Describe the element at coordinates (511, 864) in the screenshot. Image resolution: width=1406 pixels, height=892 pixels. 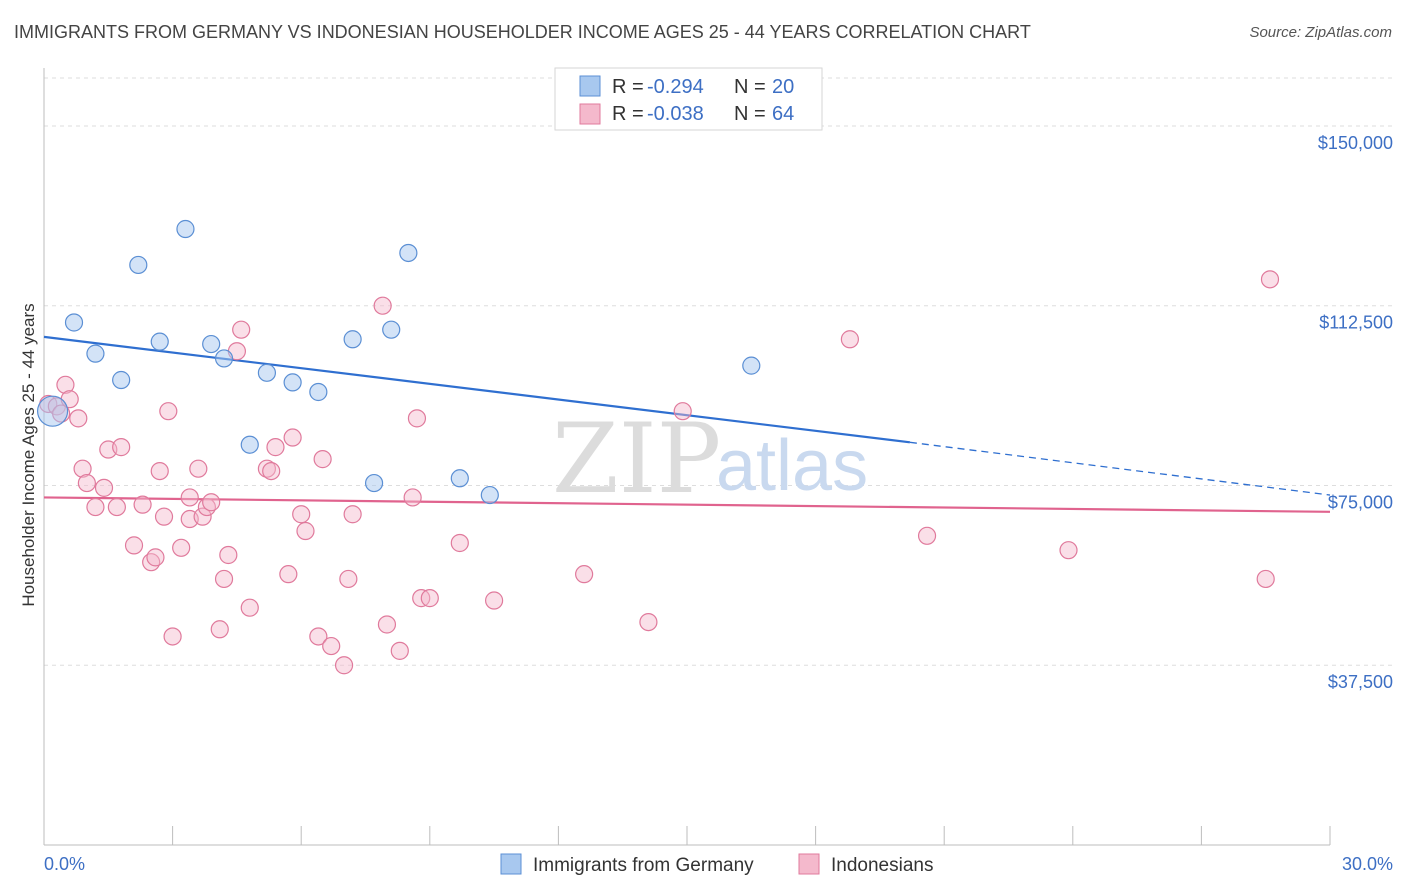
I see `series-legend-swatch-germany` at that location.